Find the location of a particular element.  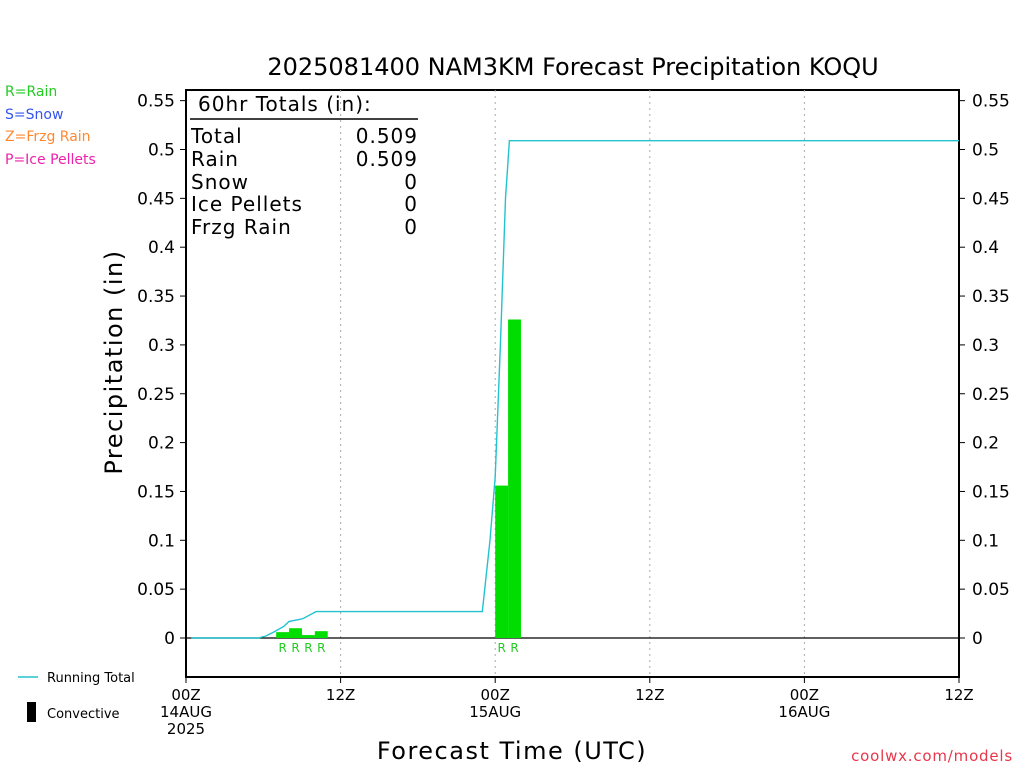

totals-rain-label: Rain is located at coordinates (215, 159).